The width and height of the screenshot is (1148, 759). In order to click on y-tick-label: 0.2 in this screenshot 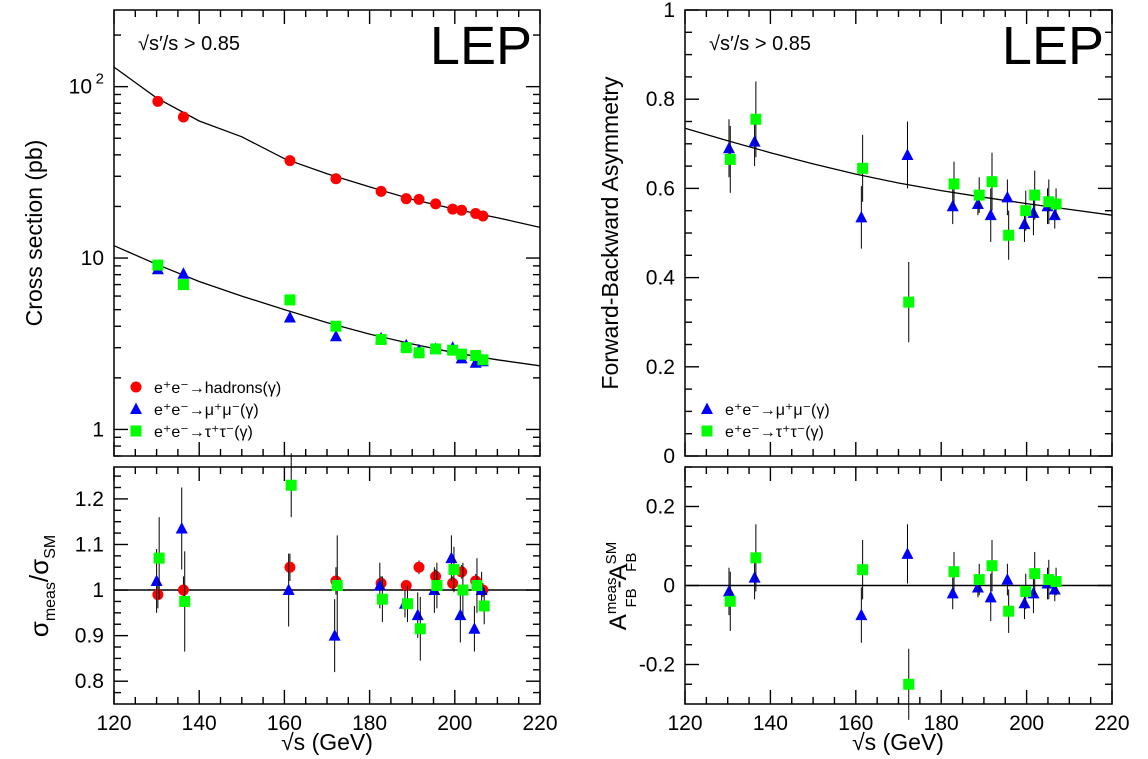, I will do `click(660, 367)`.